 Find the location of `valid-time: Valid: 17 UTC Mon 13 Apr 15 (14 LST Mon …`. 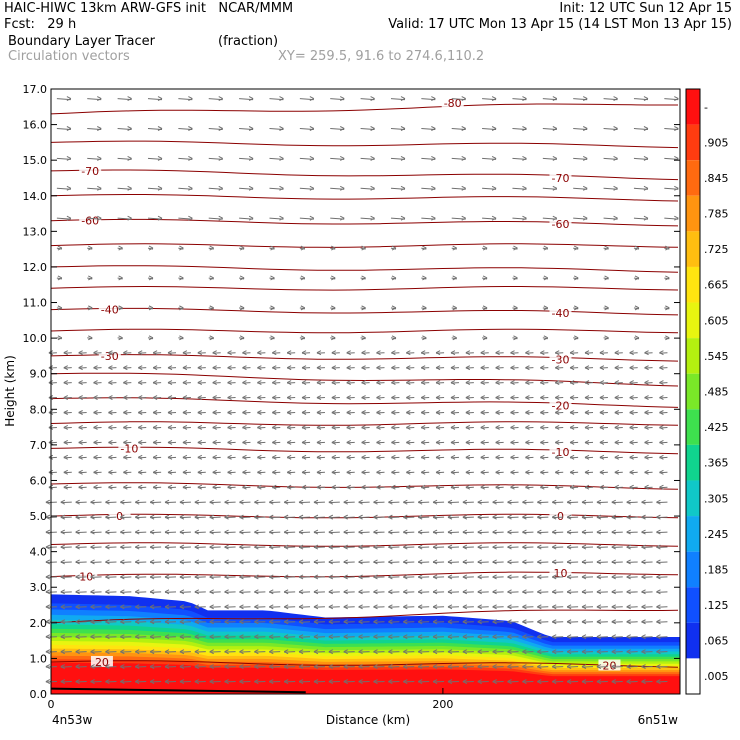

valid-time: Valid: 17 UTC Mon 13 Apr 15 (14 LST Mon … is located at coordinates (560, 24).